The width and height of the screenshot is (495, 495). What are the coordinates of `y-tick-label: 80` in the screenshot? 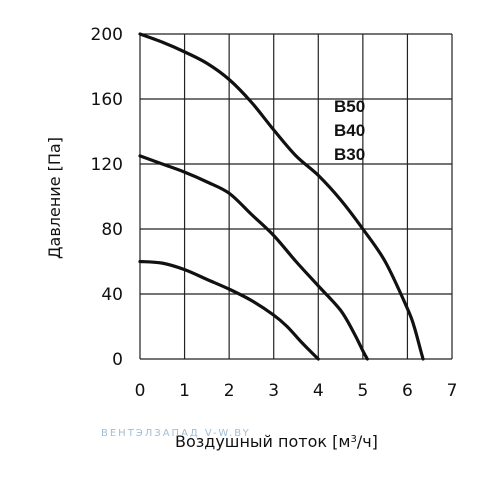 It's located at (112, 230).